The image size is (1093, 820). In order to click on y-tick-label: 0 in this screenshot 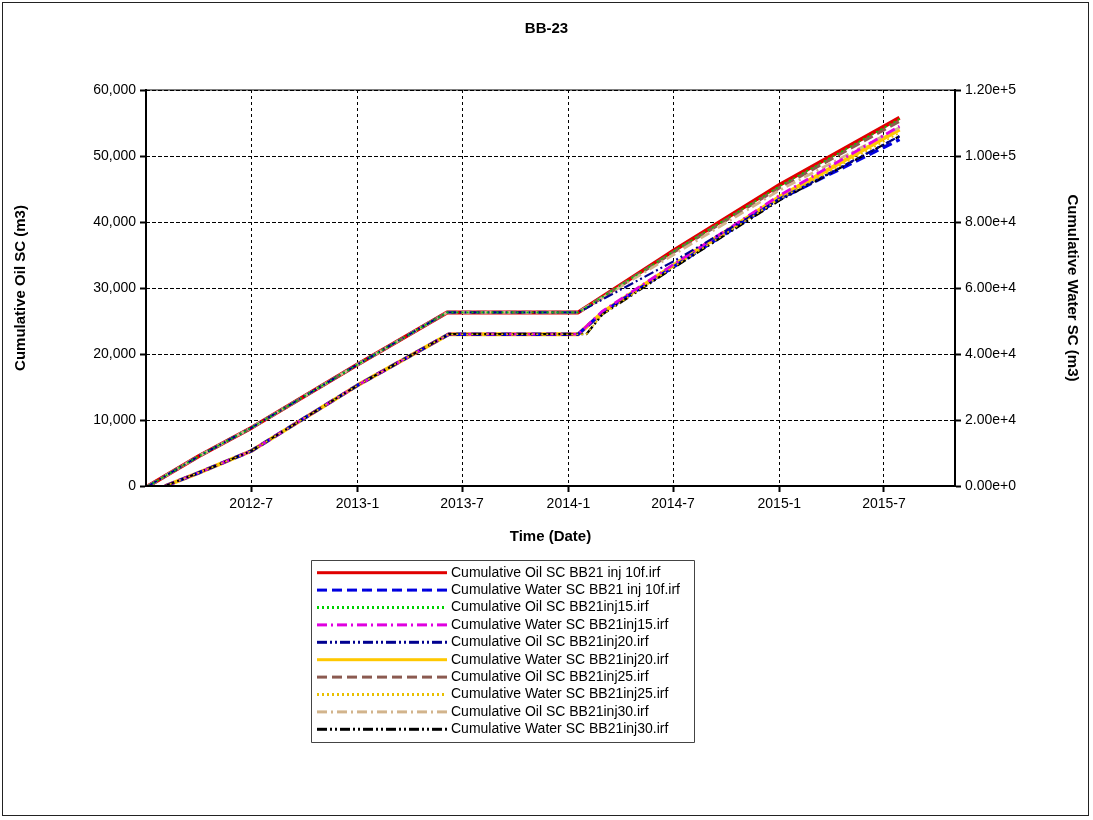, I will do `click(132, 484)`.